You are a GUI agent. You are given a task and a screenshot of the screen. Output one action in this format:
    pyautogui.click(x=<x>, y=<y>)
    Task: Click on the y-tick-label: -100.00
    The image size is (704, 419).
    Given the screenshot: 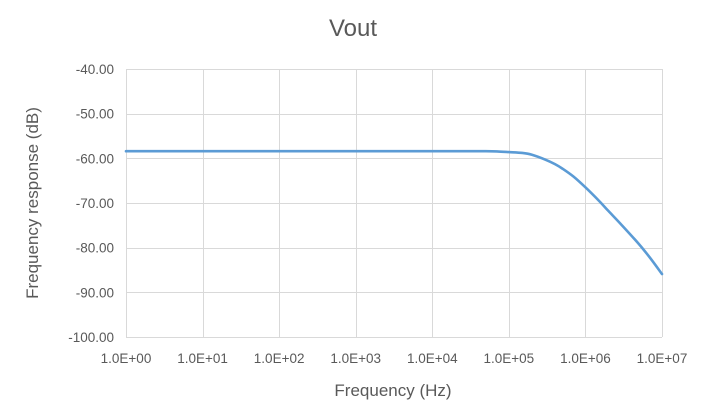 What is the action you would take?
    pyautogui.click(x=91, y=337)
    